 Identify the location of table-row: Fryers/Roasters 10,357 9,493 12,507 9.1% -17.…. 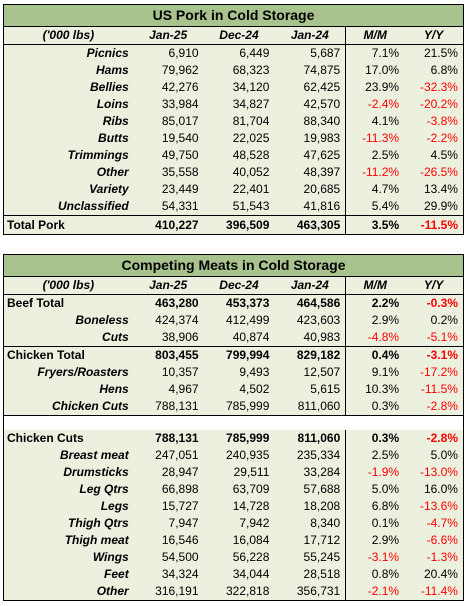
(233, 372).